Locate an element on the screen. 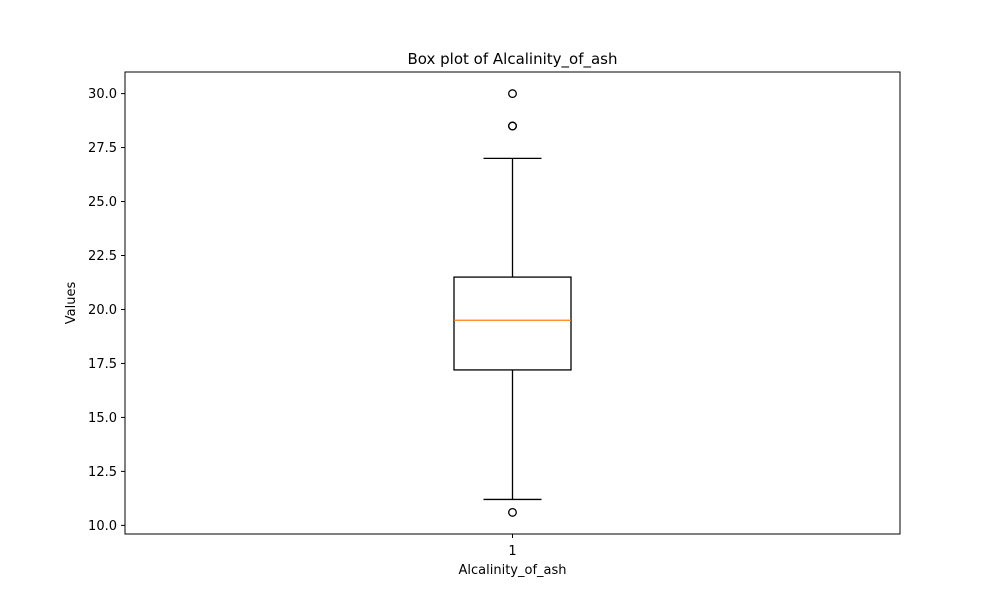 This screenshot has height=600, width=1000. y-tick-label: 15.0 is located at coordinates (102, 418).